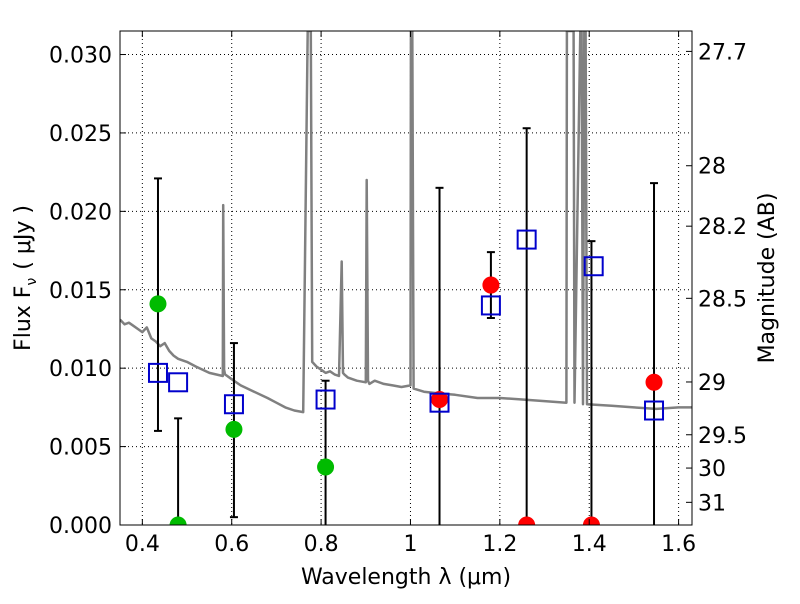  Describe the element at coordinates (80, 212) in the screenshot. I see `y-tick-label: 0.020` at that location.